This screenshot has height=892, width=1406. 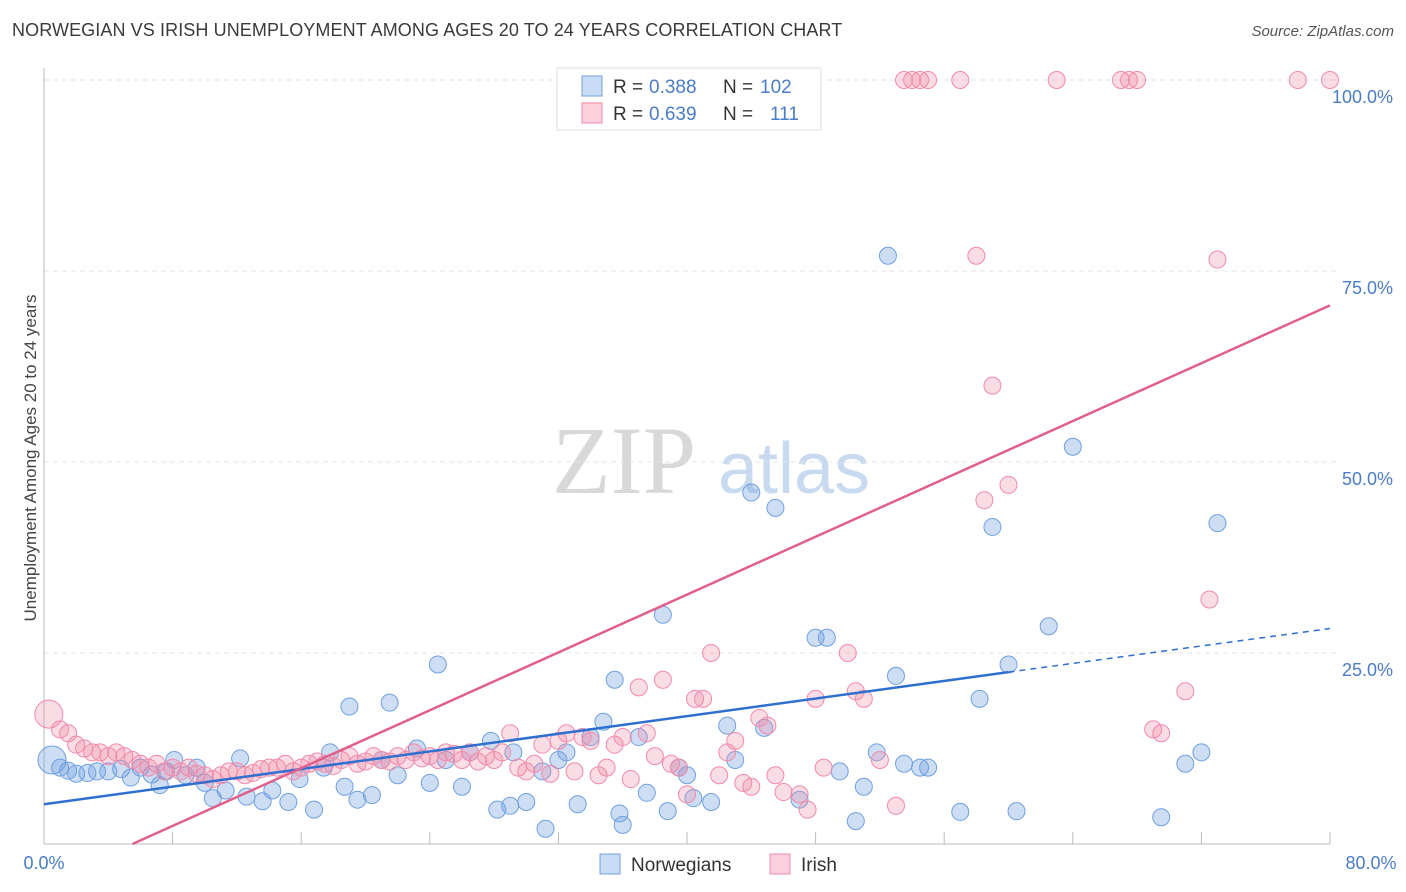 I want to click on bottom-legend-norwegians: Norwegians, so click(x=681, y=865).